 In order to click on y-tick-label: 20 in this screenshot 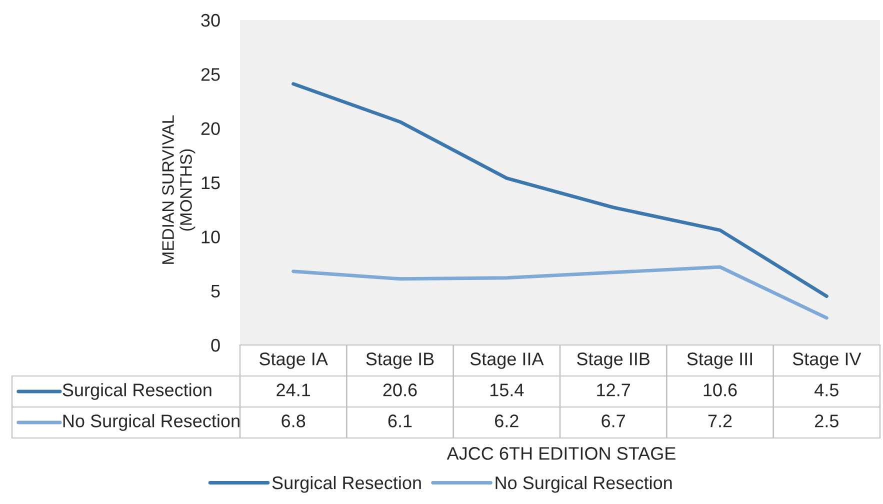, I will do `click(210, 129)`.